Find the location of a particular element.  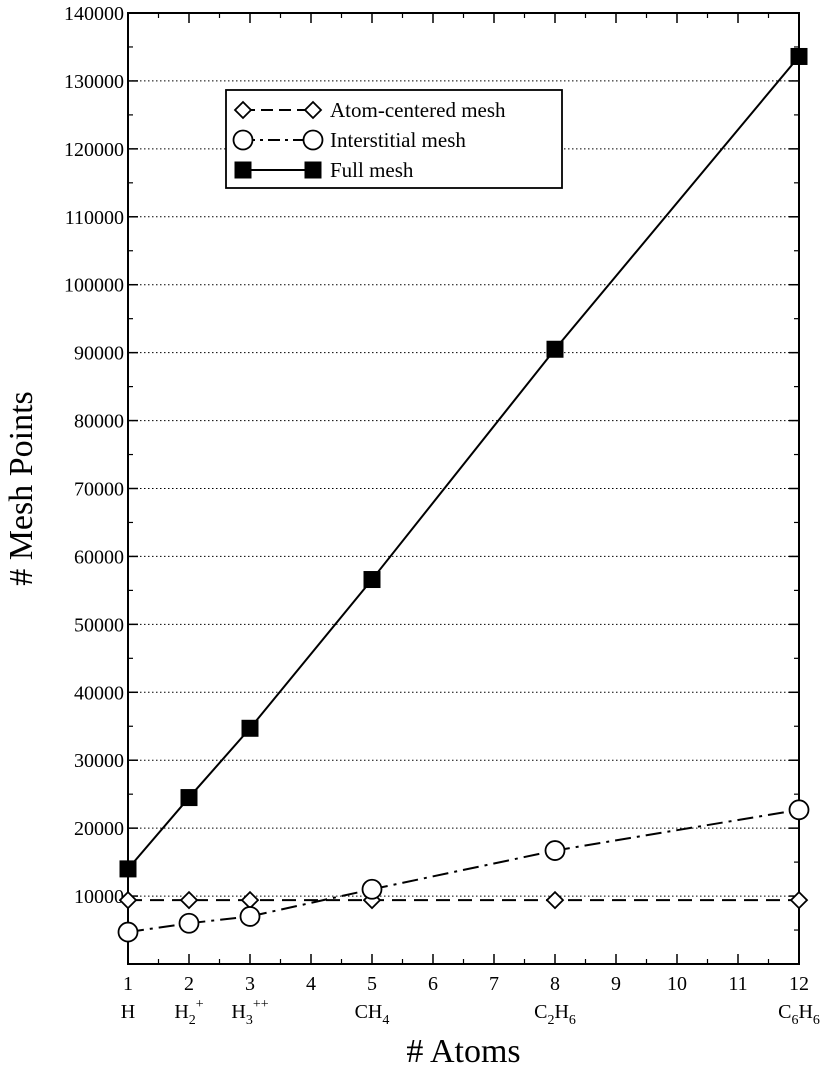

y-tick-label: 110000 is located at coordinates (94, 218).